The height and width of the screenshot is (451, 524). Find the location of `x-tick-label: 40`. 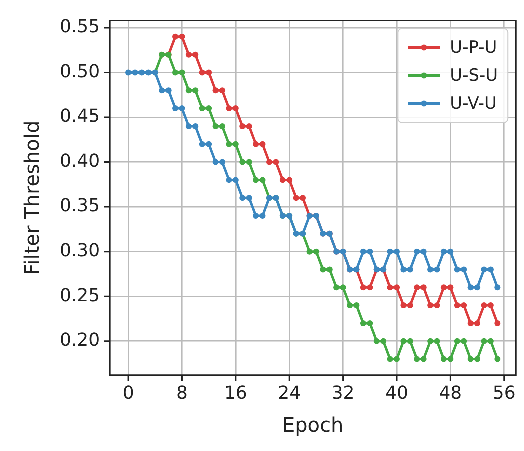

x-tick-label: 40 is located at coordinates (397, 393).